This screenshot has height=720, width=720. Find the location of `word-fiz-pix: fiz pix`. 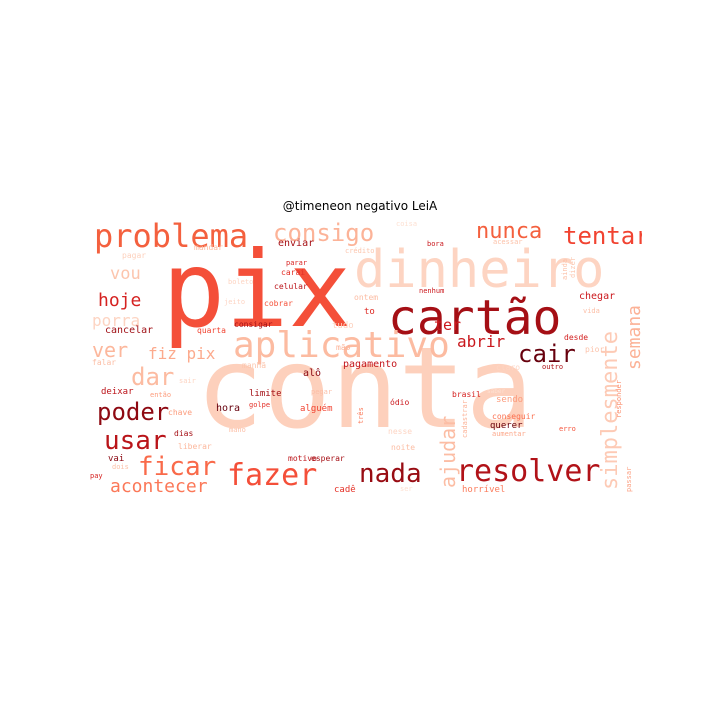

word-fiz-pix: fiz pix is located at coordinates (182, 353).